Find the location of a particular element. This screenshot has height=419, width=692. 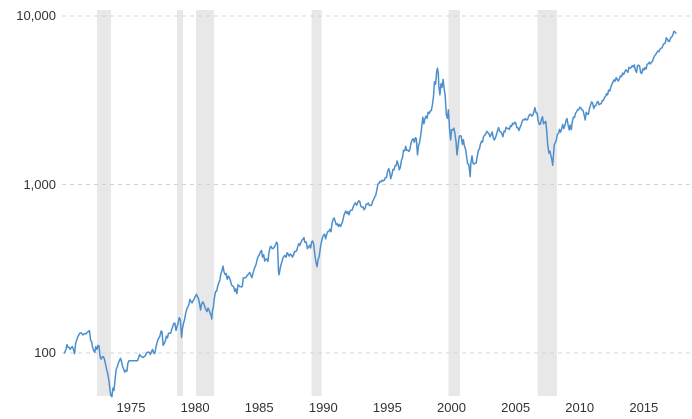

x-axis-label: 1980 is located at coordinates (195, 407).